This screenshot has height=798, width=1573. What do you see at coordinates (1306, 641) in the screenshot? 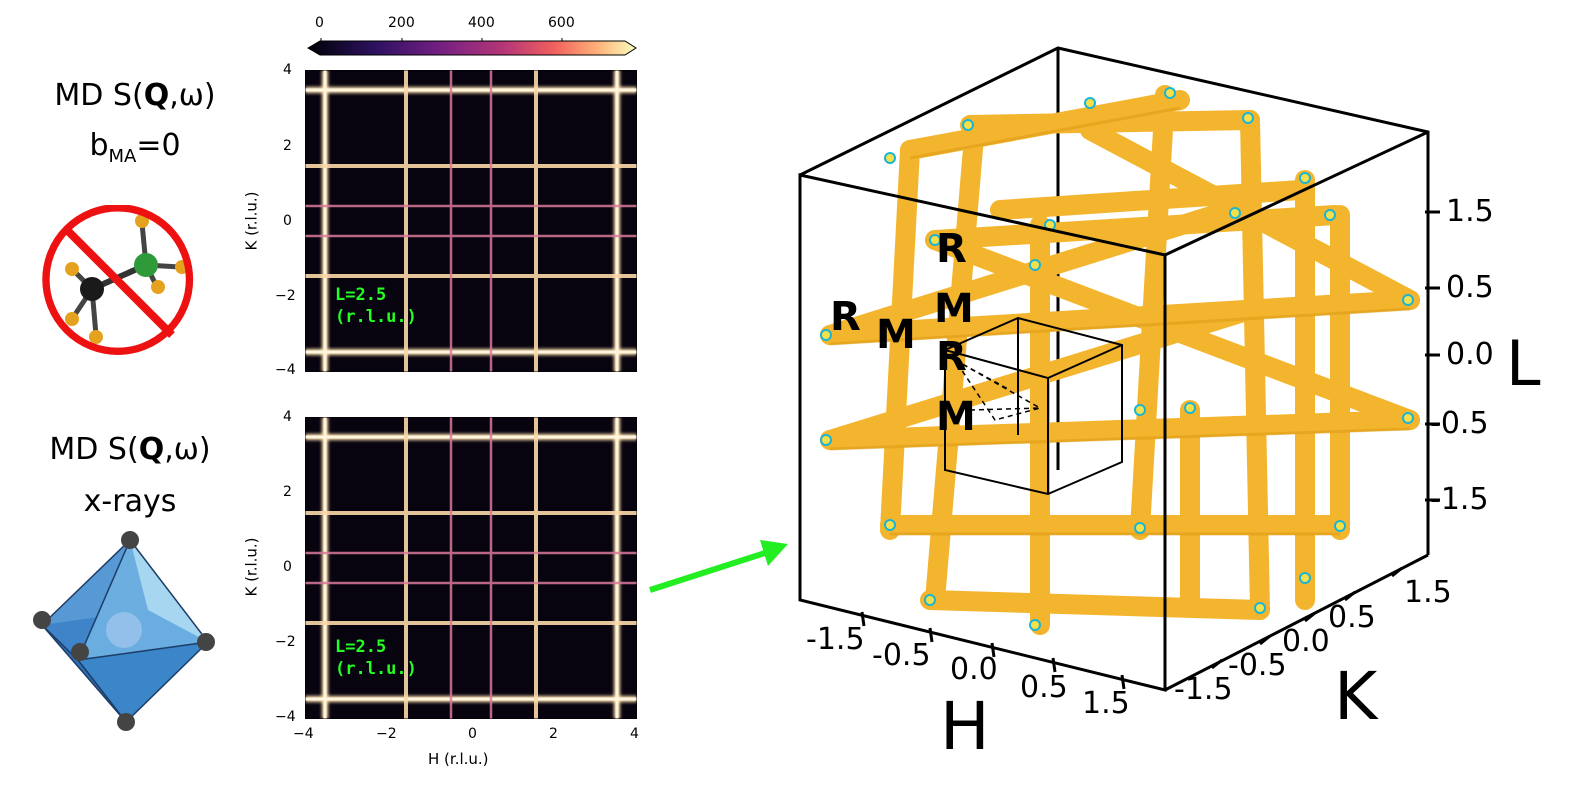
I see `k-tick: 0.0` at bounding box center [1306, 641].